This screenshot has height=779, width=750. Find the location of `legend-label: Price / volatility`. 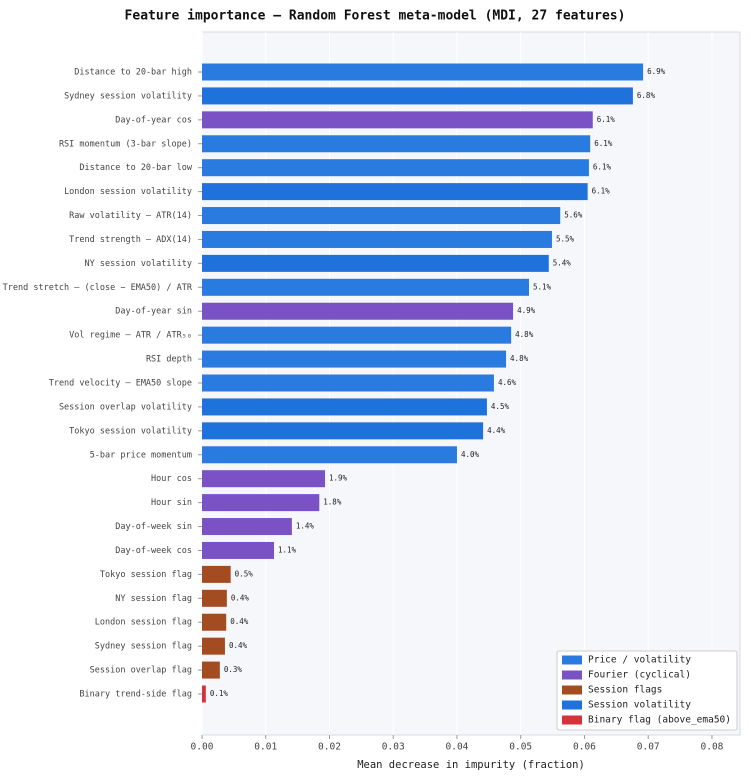

legend-label: Price / volatility is located at coordinates (639, 660).